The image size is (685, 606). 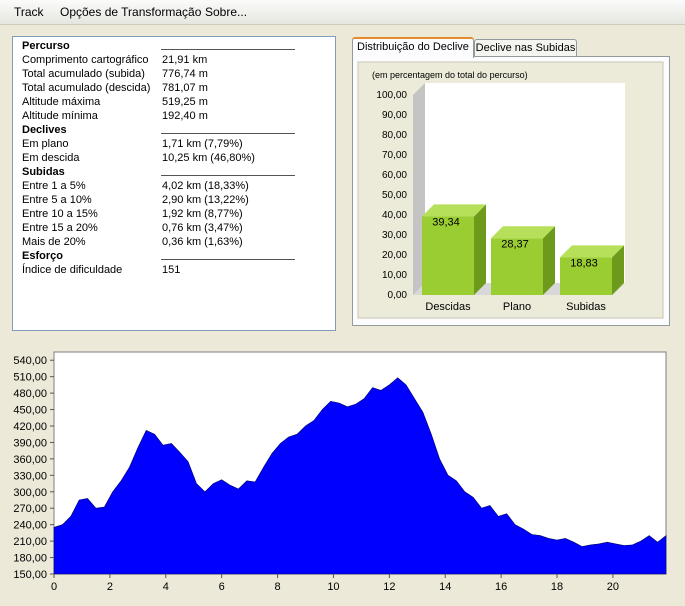 What do you see at coordinates (54, 186) in the screenshot?
I see `stat-label: Entre 1 a 5%` at bounding box center [54, 186].